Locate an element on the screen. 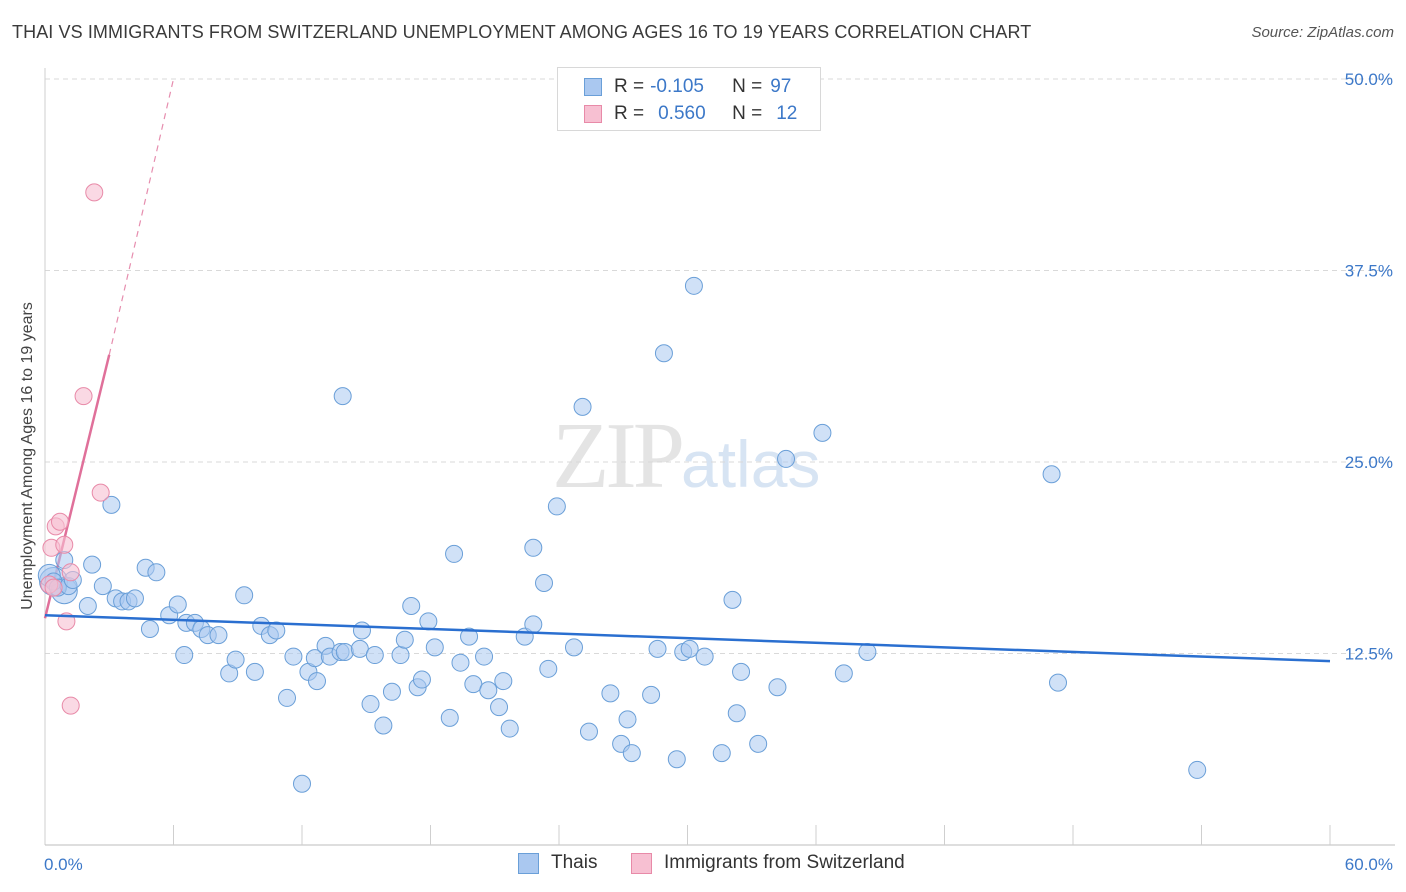 The height and width of the screenshot is (892, 1406). swiss-n-label: N = is located at coordinates (747, 113).